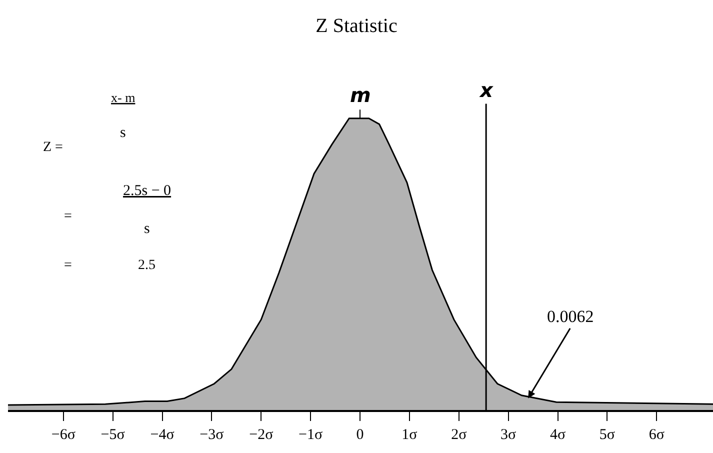 Image resolution: width=713 pixels, height=453 pixels. I want to click on chart-title: Z Statistic, so click(357, 26).